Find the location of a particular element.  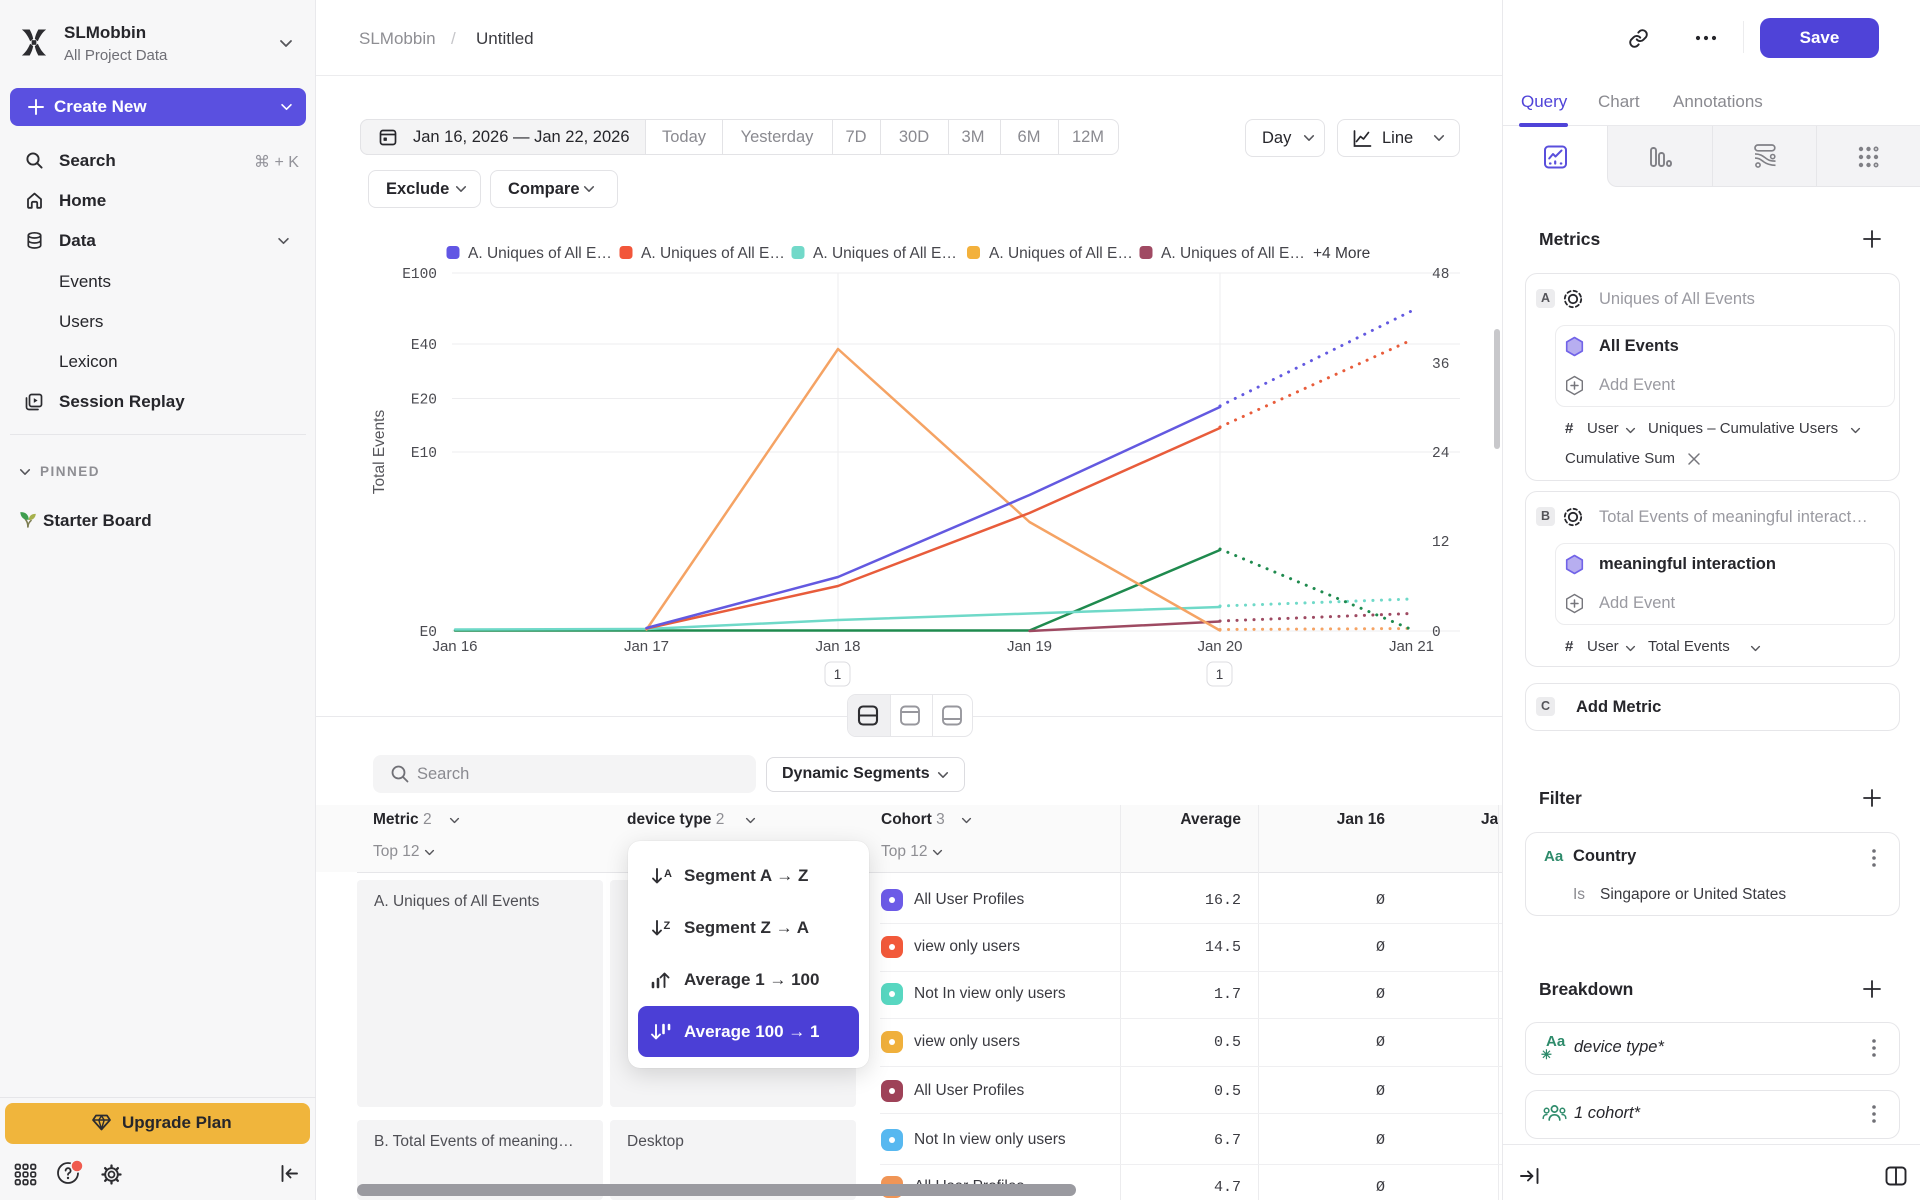

svg-text: Jan 18 is located at coordinates (837, 646).